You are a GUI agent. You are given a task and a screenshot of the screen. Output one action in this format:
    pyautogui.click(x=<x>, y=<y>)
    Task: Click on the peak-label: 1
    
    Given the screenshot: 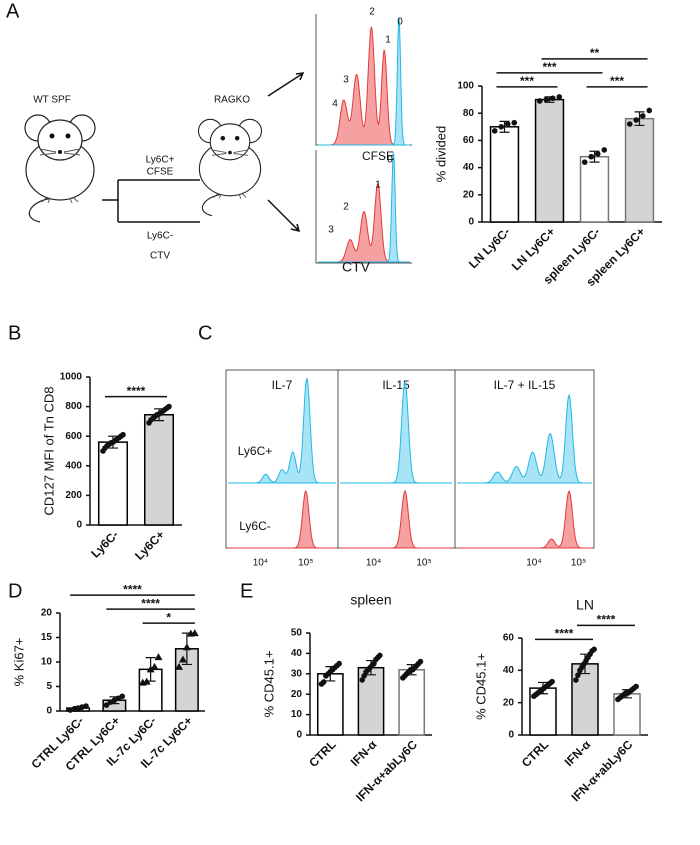 What is the action you would take?
    pyautogui.click(x=388, y=40)
    